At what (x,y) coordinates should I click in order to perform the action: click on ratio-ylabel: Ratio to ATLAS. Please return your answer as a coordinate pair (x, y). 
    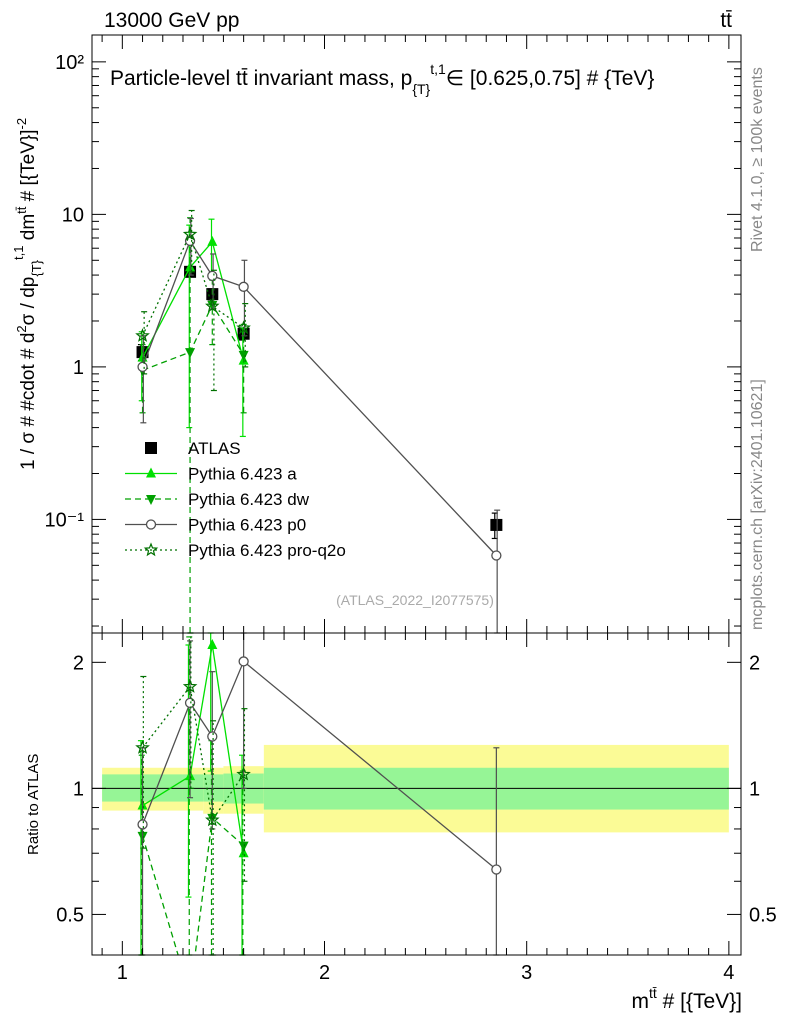
    Looking at the image, I should click on (33, 804).